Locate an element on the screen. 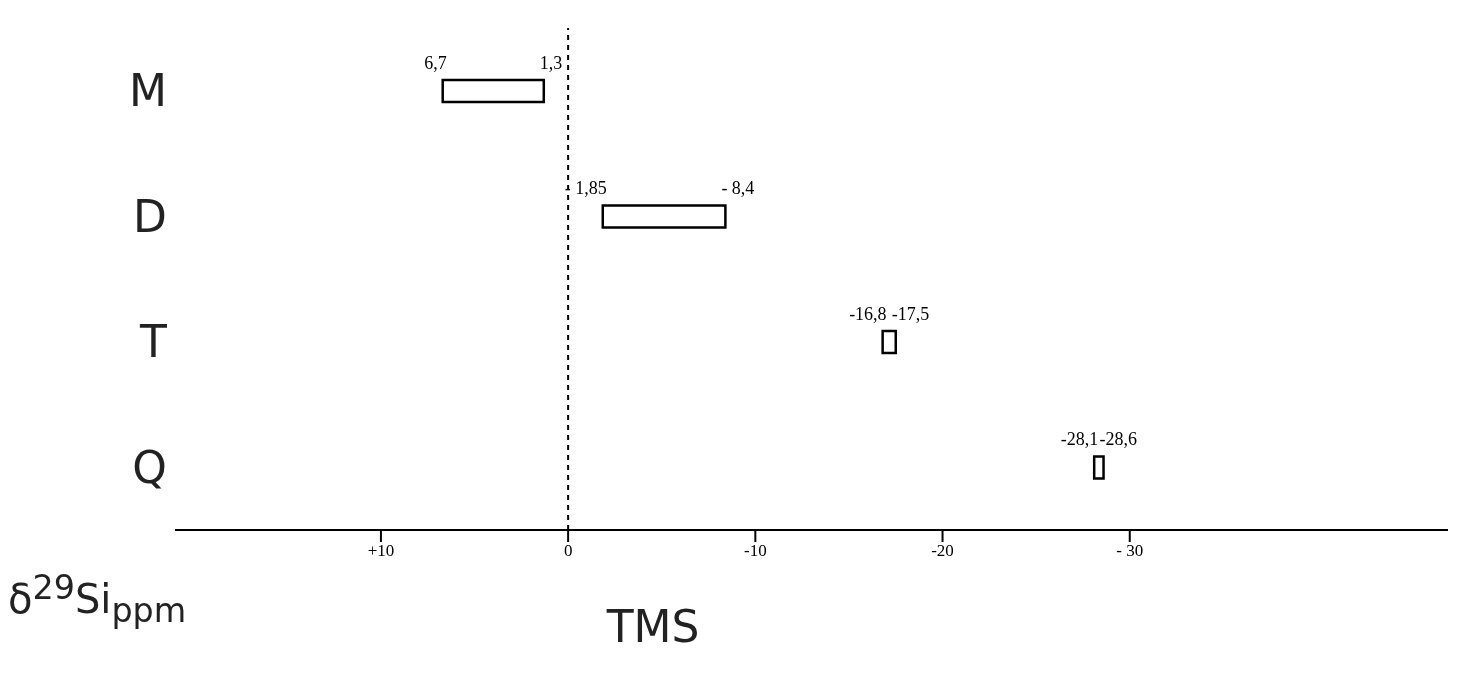 Image resolution: width=1457 pixels, height=677 pixels. y-tick-label: Q is located at coordinates (149, 467).